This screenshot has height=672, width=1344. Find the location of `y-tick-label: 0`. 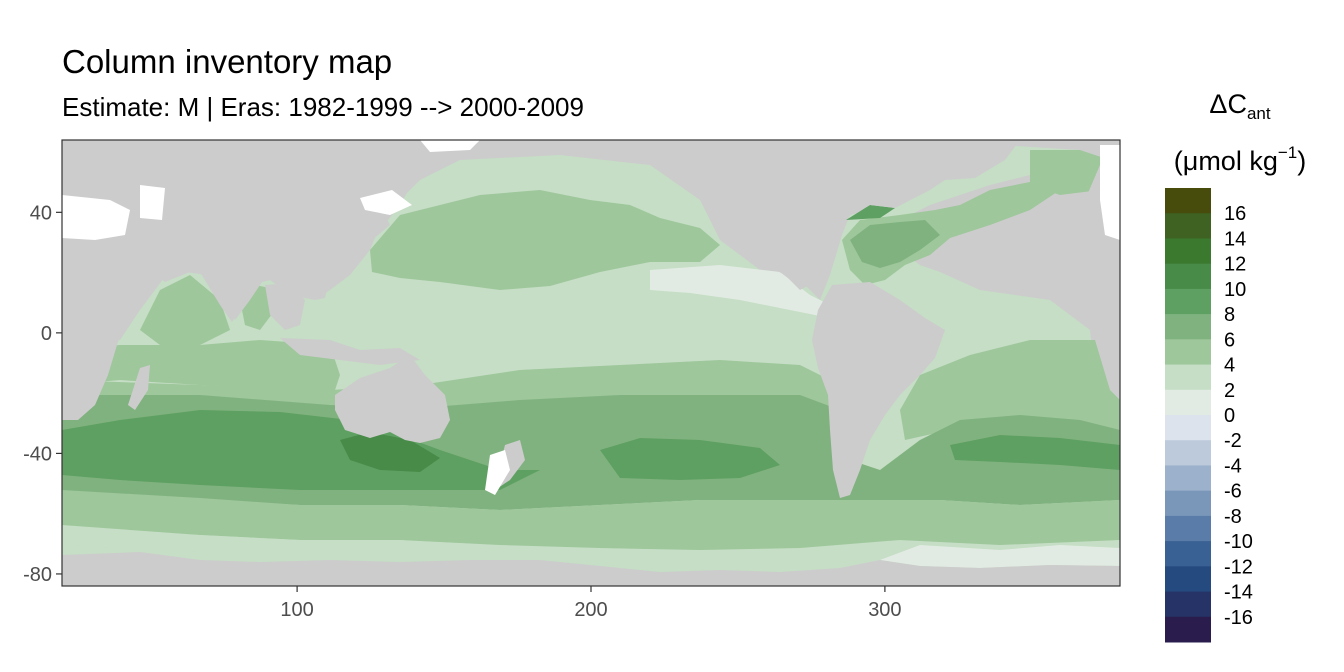

y-tick-label: 0 is located at coordinates (46, 334).